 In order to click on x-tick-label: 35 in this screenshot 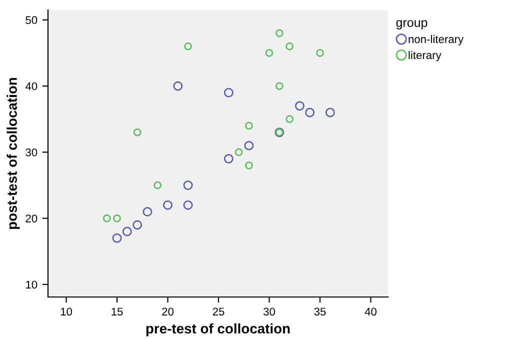, I will do `click(320, 312)`.